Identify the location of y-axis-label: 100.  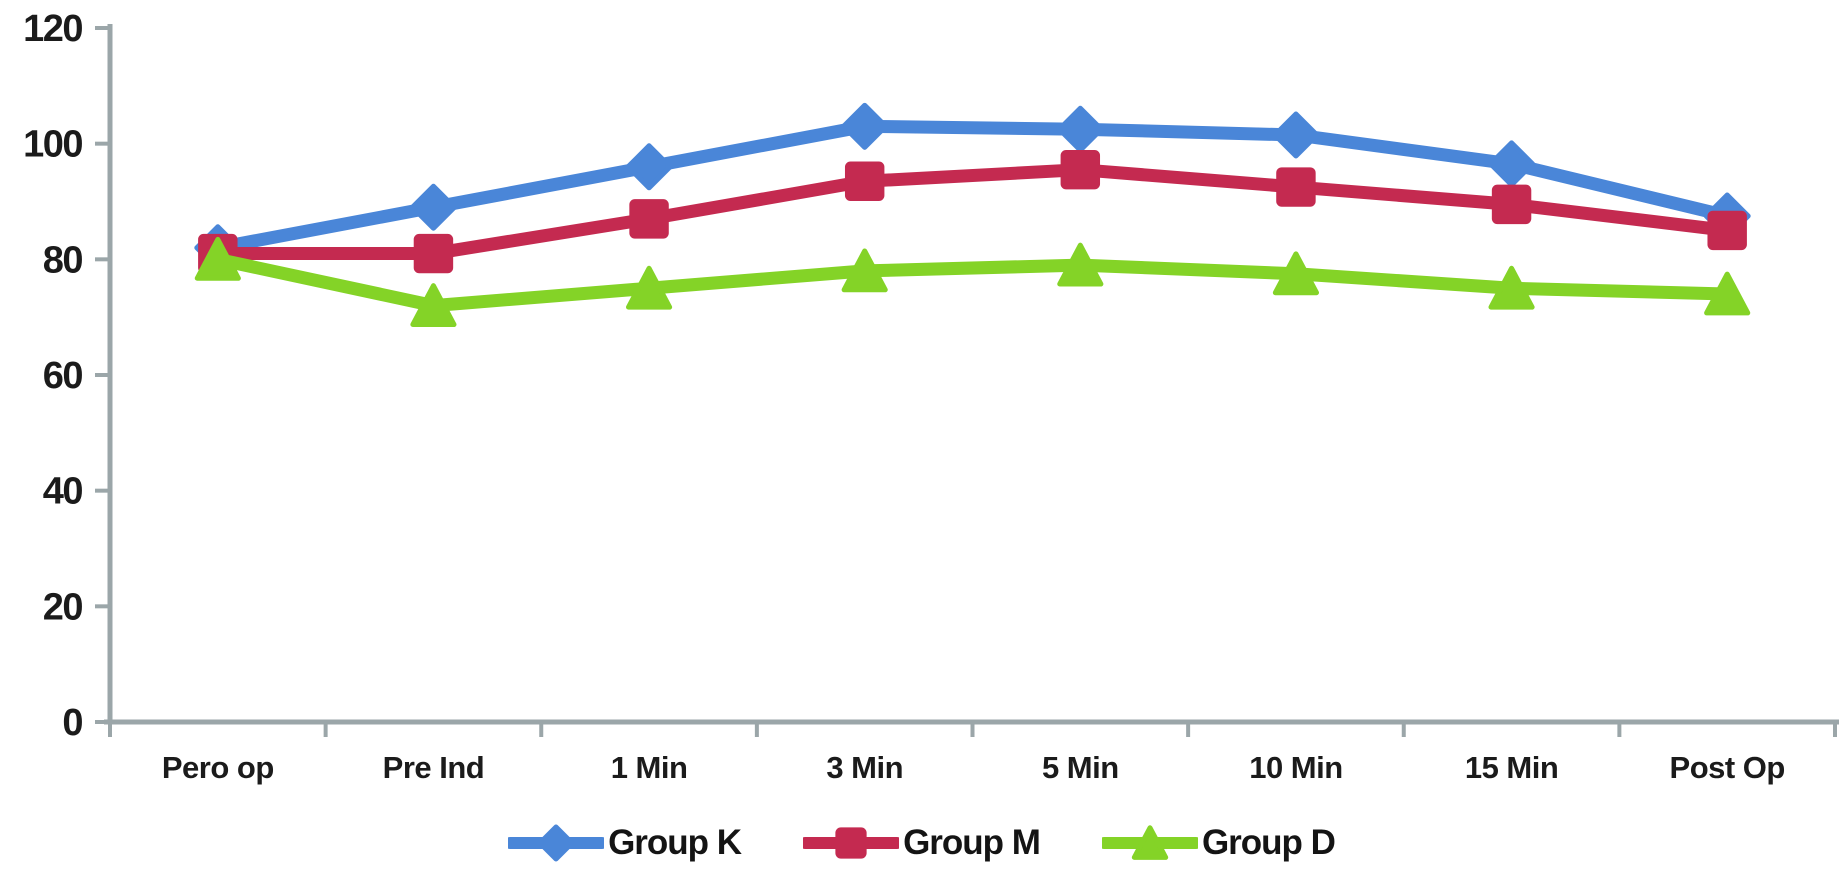
(52, 145).